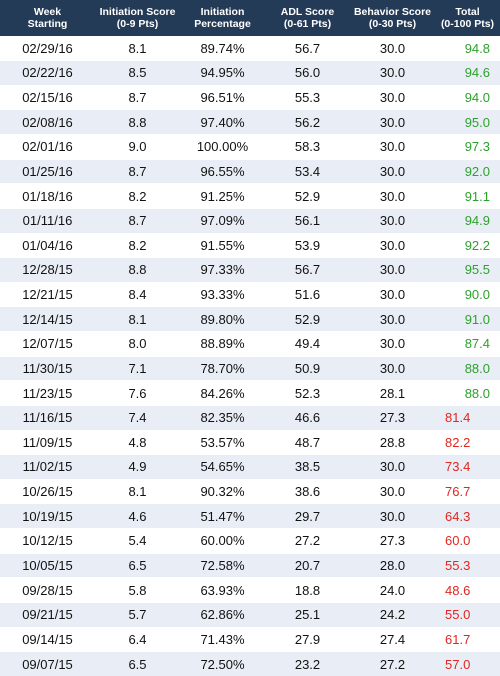 The height and width of the screenshot is (676, 500). Describe the element at coordinates (222, 73) in the screenshot. I see `initiation-percentage-cell: 94.95%` at that location.